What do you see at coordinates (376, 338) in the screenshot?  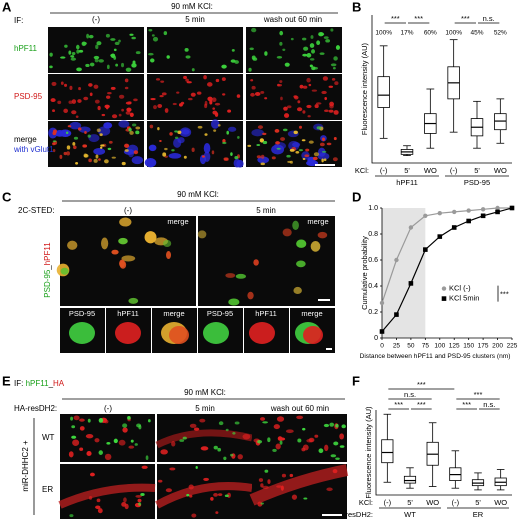 I see `y-tick-label: 0` at bounding box center [376, 338].